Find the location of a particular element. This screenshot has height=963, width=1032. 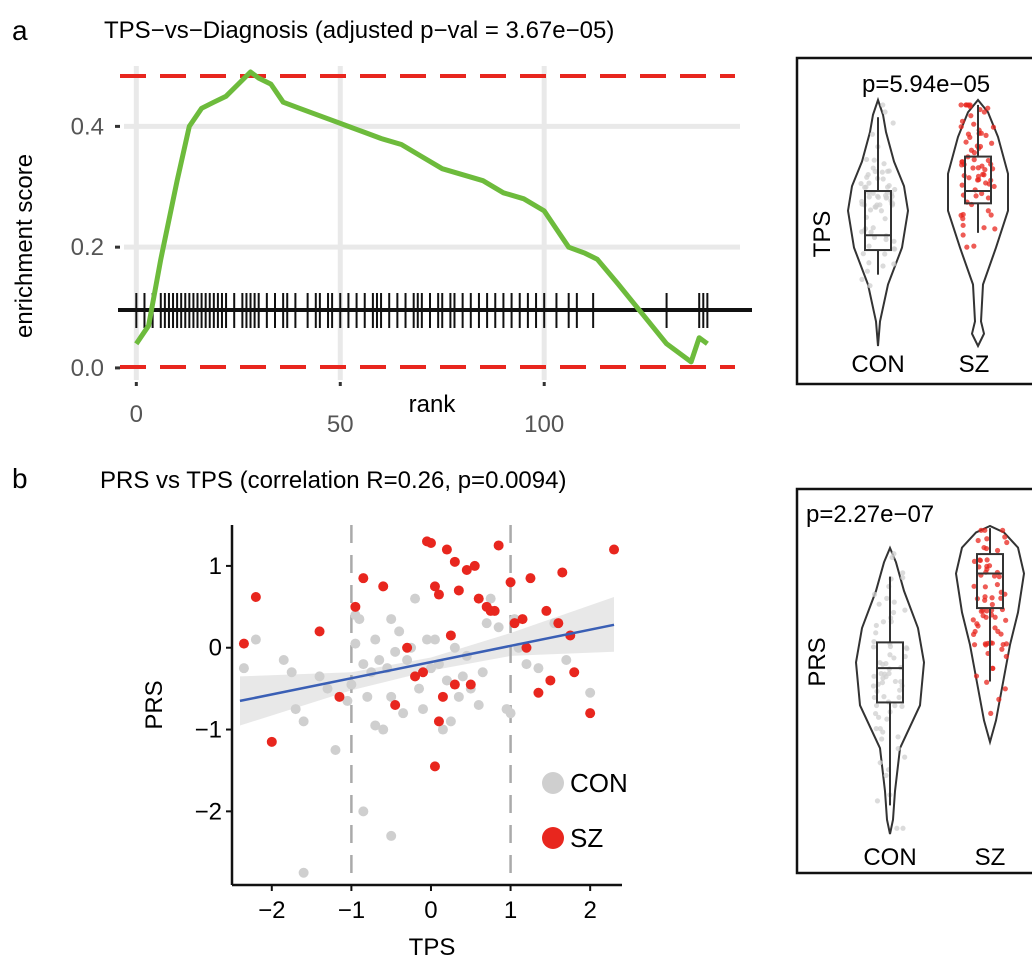

violin-a-con-violin-outline is located at coordinates (878, 221).